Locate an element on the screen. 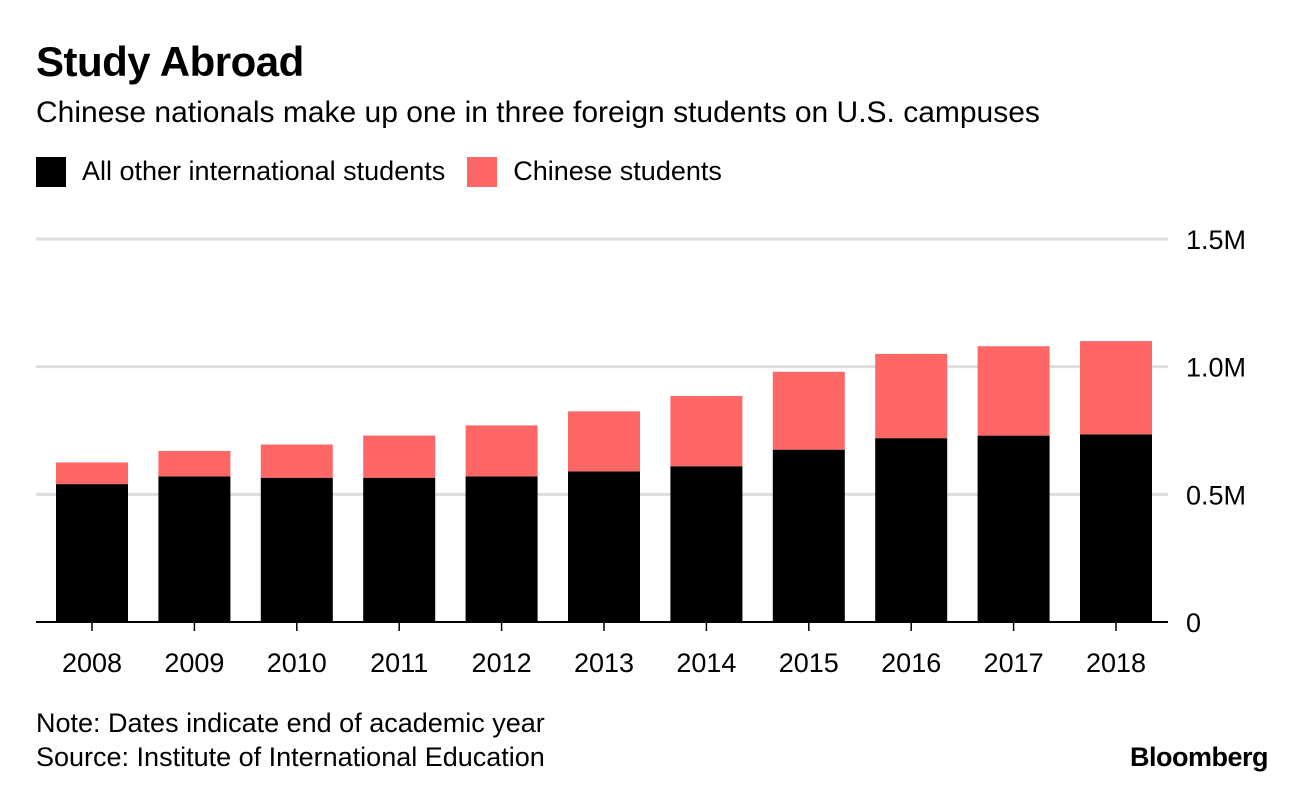 This screenshot has height=788, width=1296. x-tick-label: 2010 is located at coordinates (297, 663).